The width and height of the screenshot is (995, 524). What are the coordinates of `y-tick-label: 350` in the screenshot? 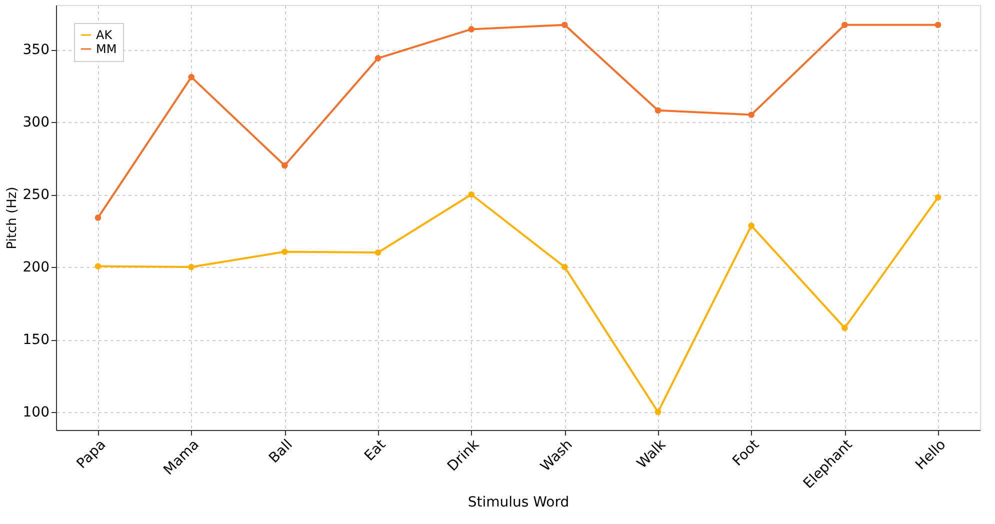 It's located at (36, 50).